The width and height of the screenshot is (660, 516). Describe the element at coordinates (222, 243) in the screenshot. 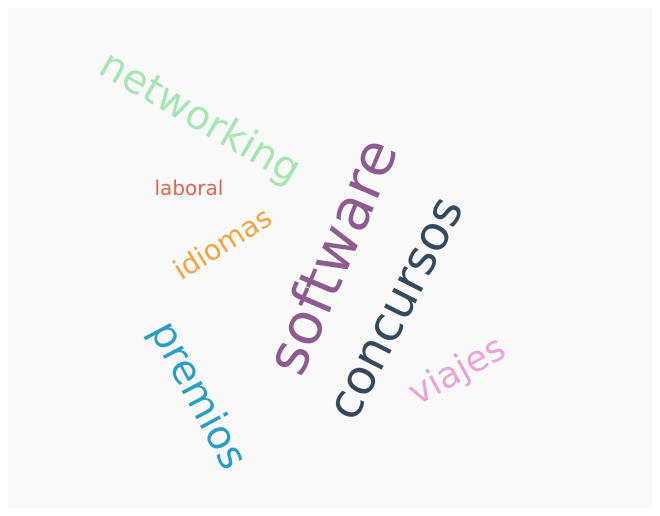

I see `word-idiomas: idiomas` at that location.